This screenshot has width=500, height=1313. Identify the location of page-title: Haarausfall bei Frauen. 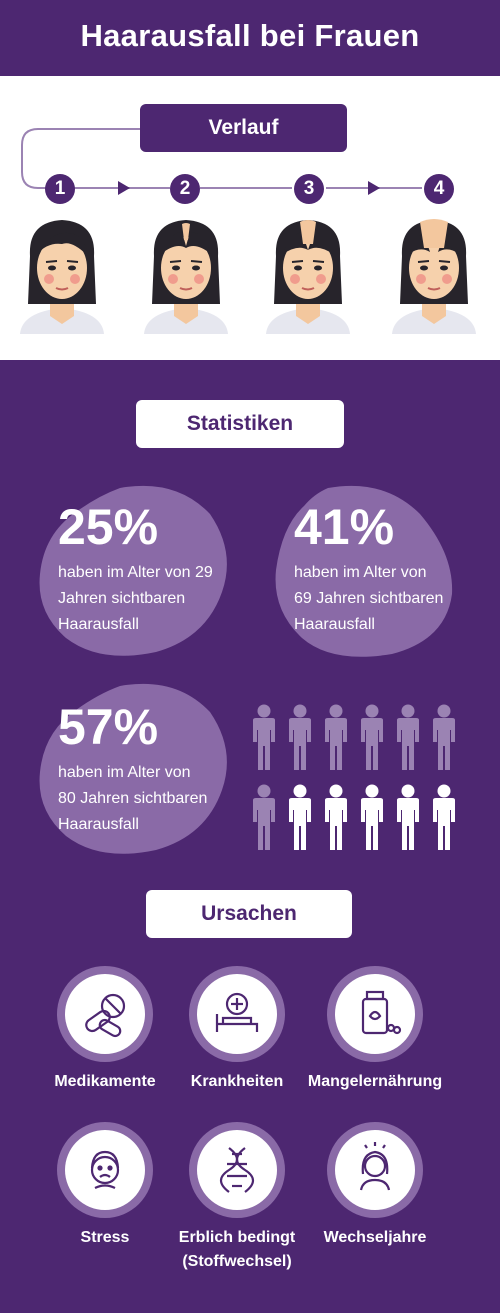
(250, 35).